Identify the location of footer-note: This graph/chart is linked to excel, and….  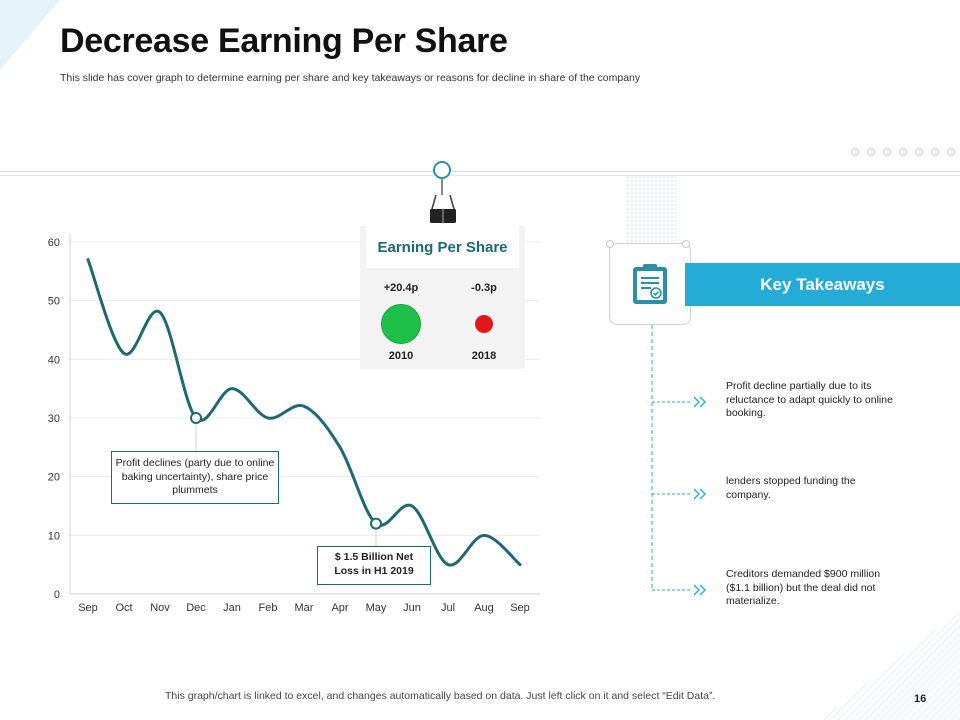
(440, 696).